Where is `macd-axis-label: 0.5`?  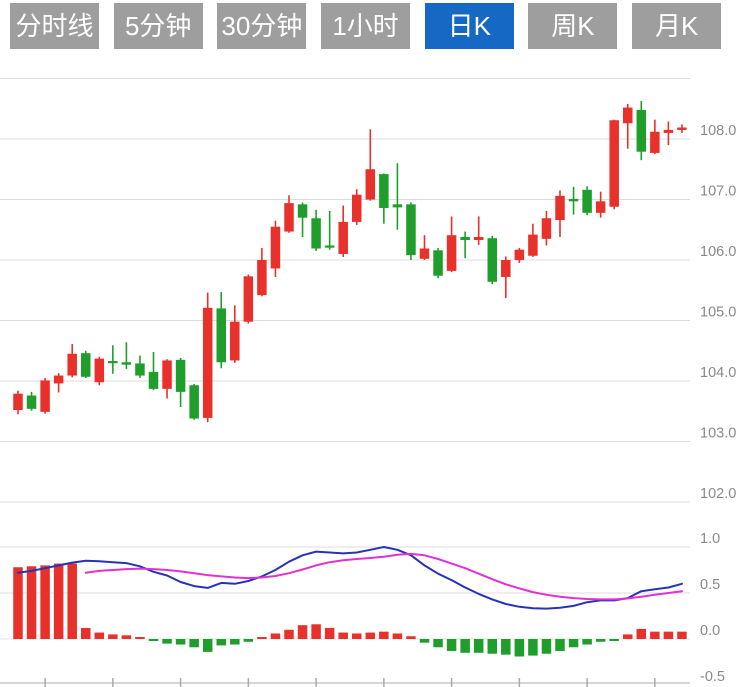 macd-axis-label: 0.5 is located at coordinates (710, 585).